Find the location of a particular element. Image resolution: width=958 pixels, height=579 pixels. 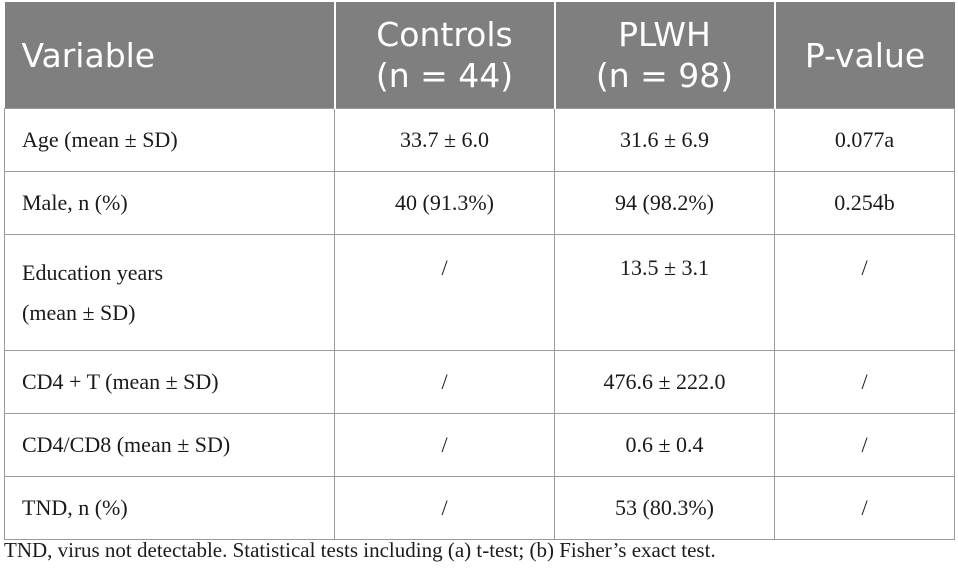

row-label: TND, n (%) is located at coordinates (169, 508).